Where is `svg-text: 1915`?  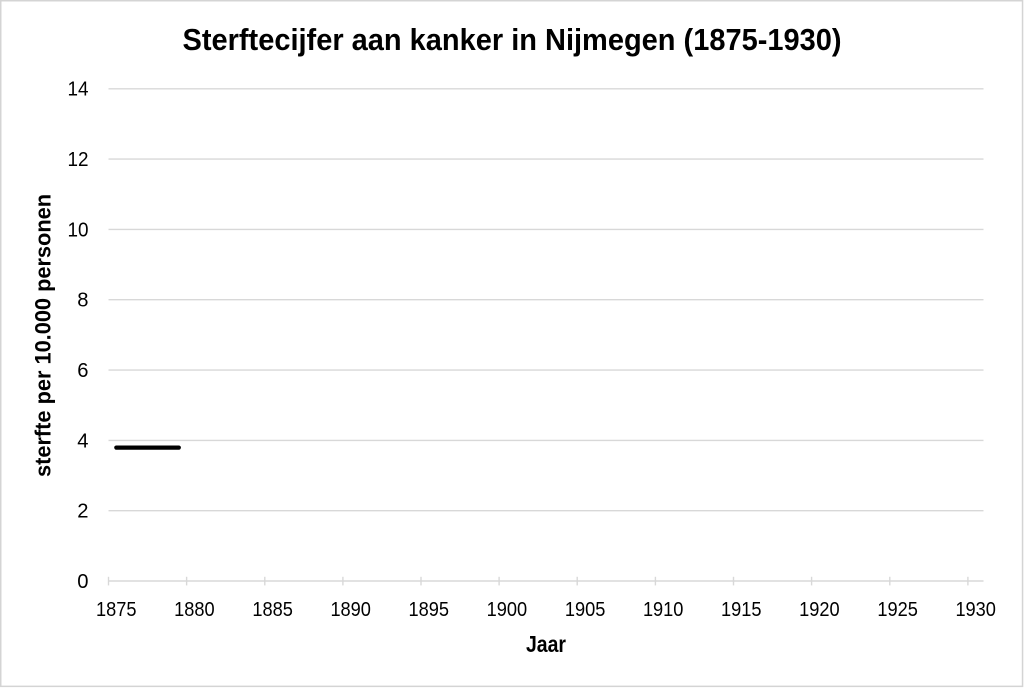 svg-text: 1915 is located at coordinates (741, 610).